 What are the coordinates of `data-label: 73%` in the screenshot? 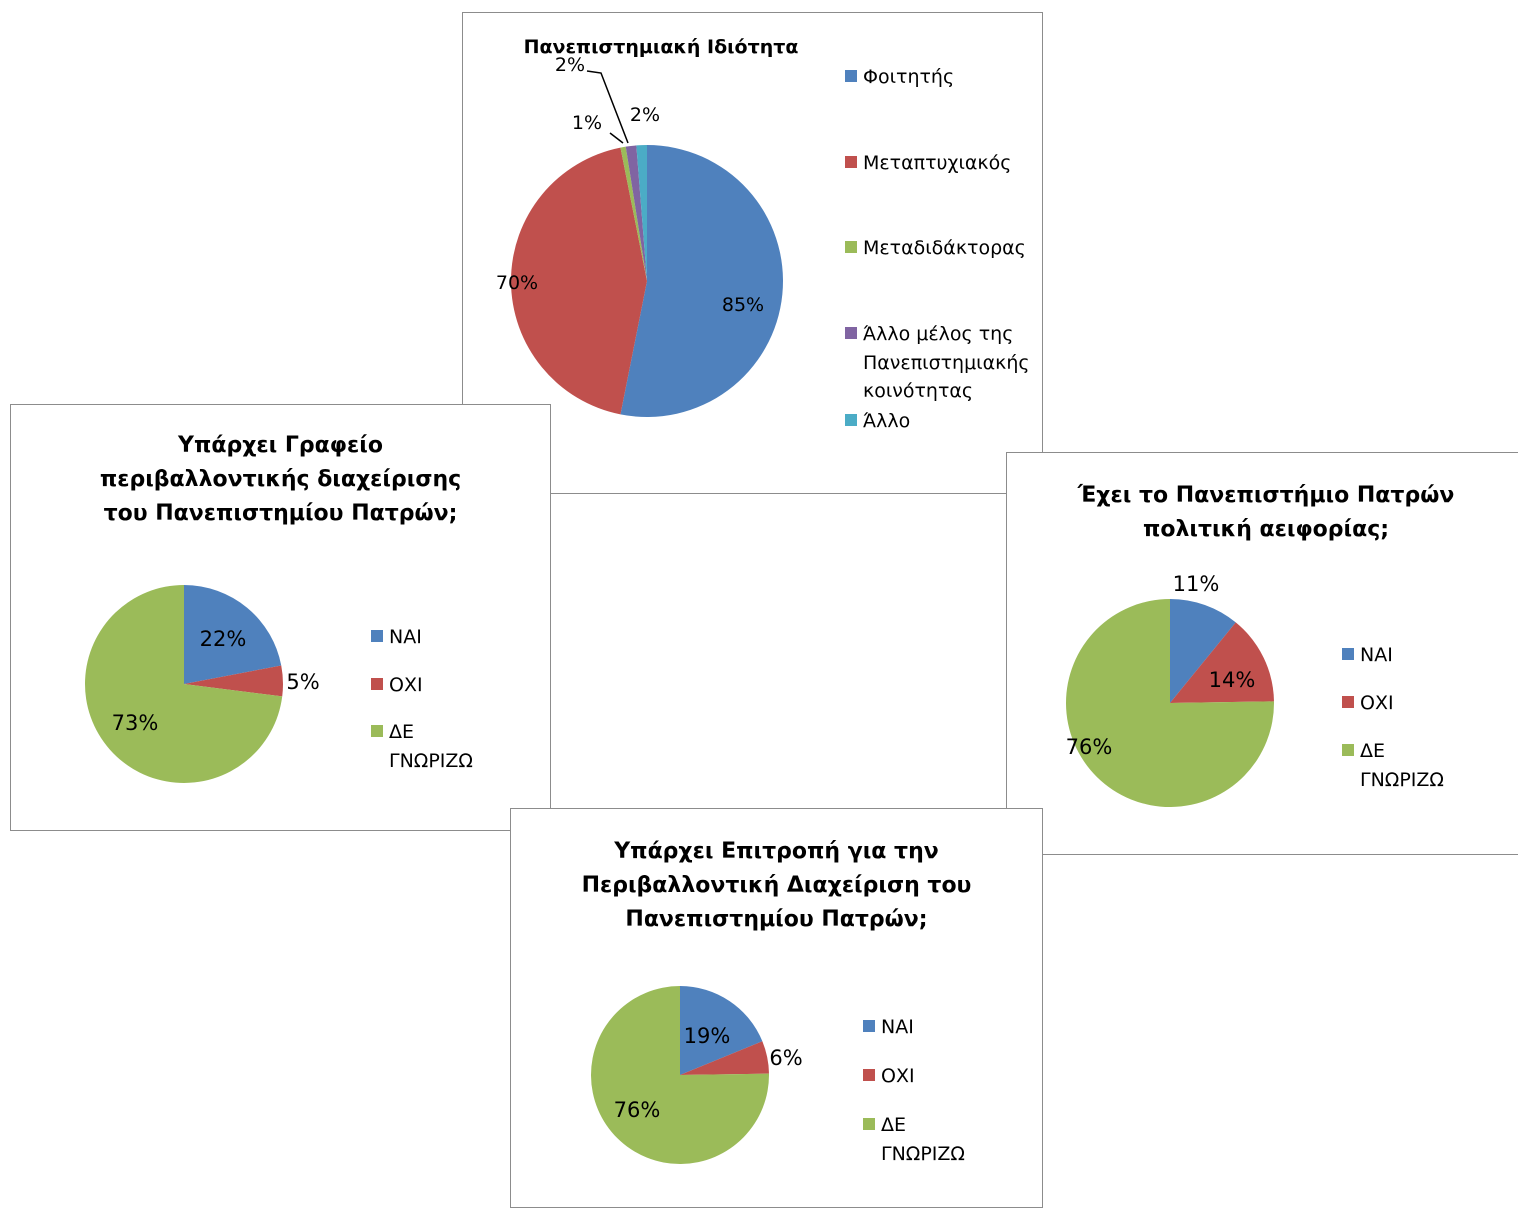 It's located at (135, 723).